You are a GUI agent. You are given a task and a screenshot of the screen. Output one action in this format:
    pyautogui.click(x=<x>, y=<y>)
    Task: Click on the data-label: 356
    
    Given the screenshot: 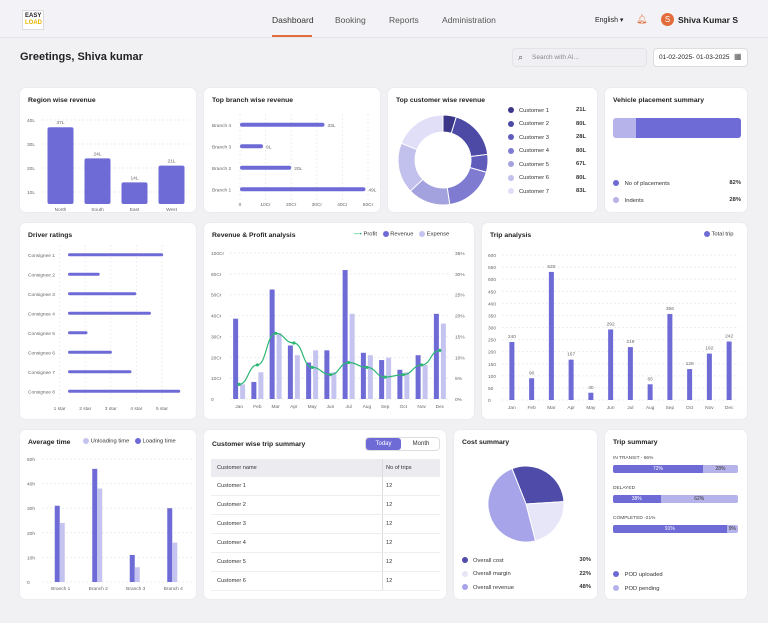 What is the action you would take?
    pyautogui.click(x=670, y=309)
    